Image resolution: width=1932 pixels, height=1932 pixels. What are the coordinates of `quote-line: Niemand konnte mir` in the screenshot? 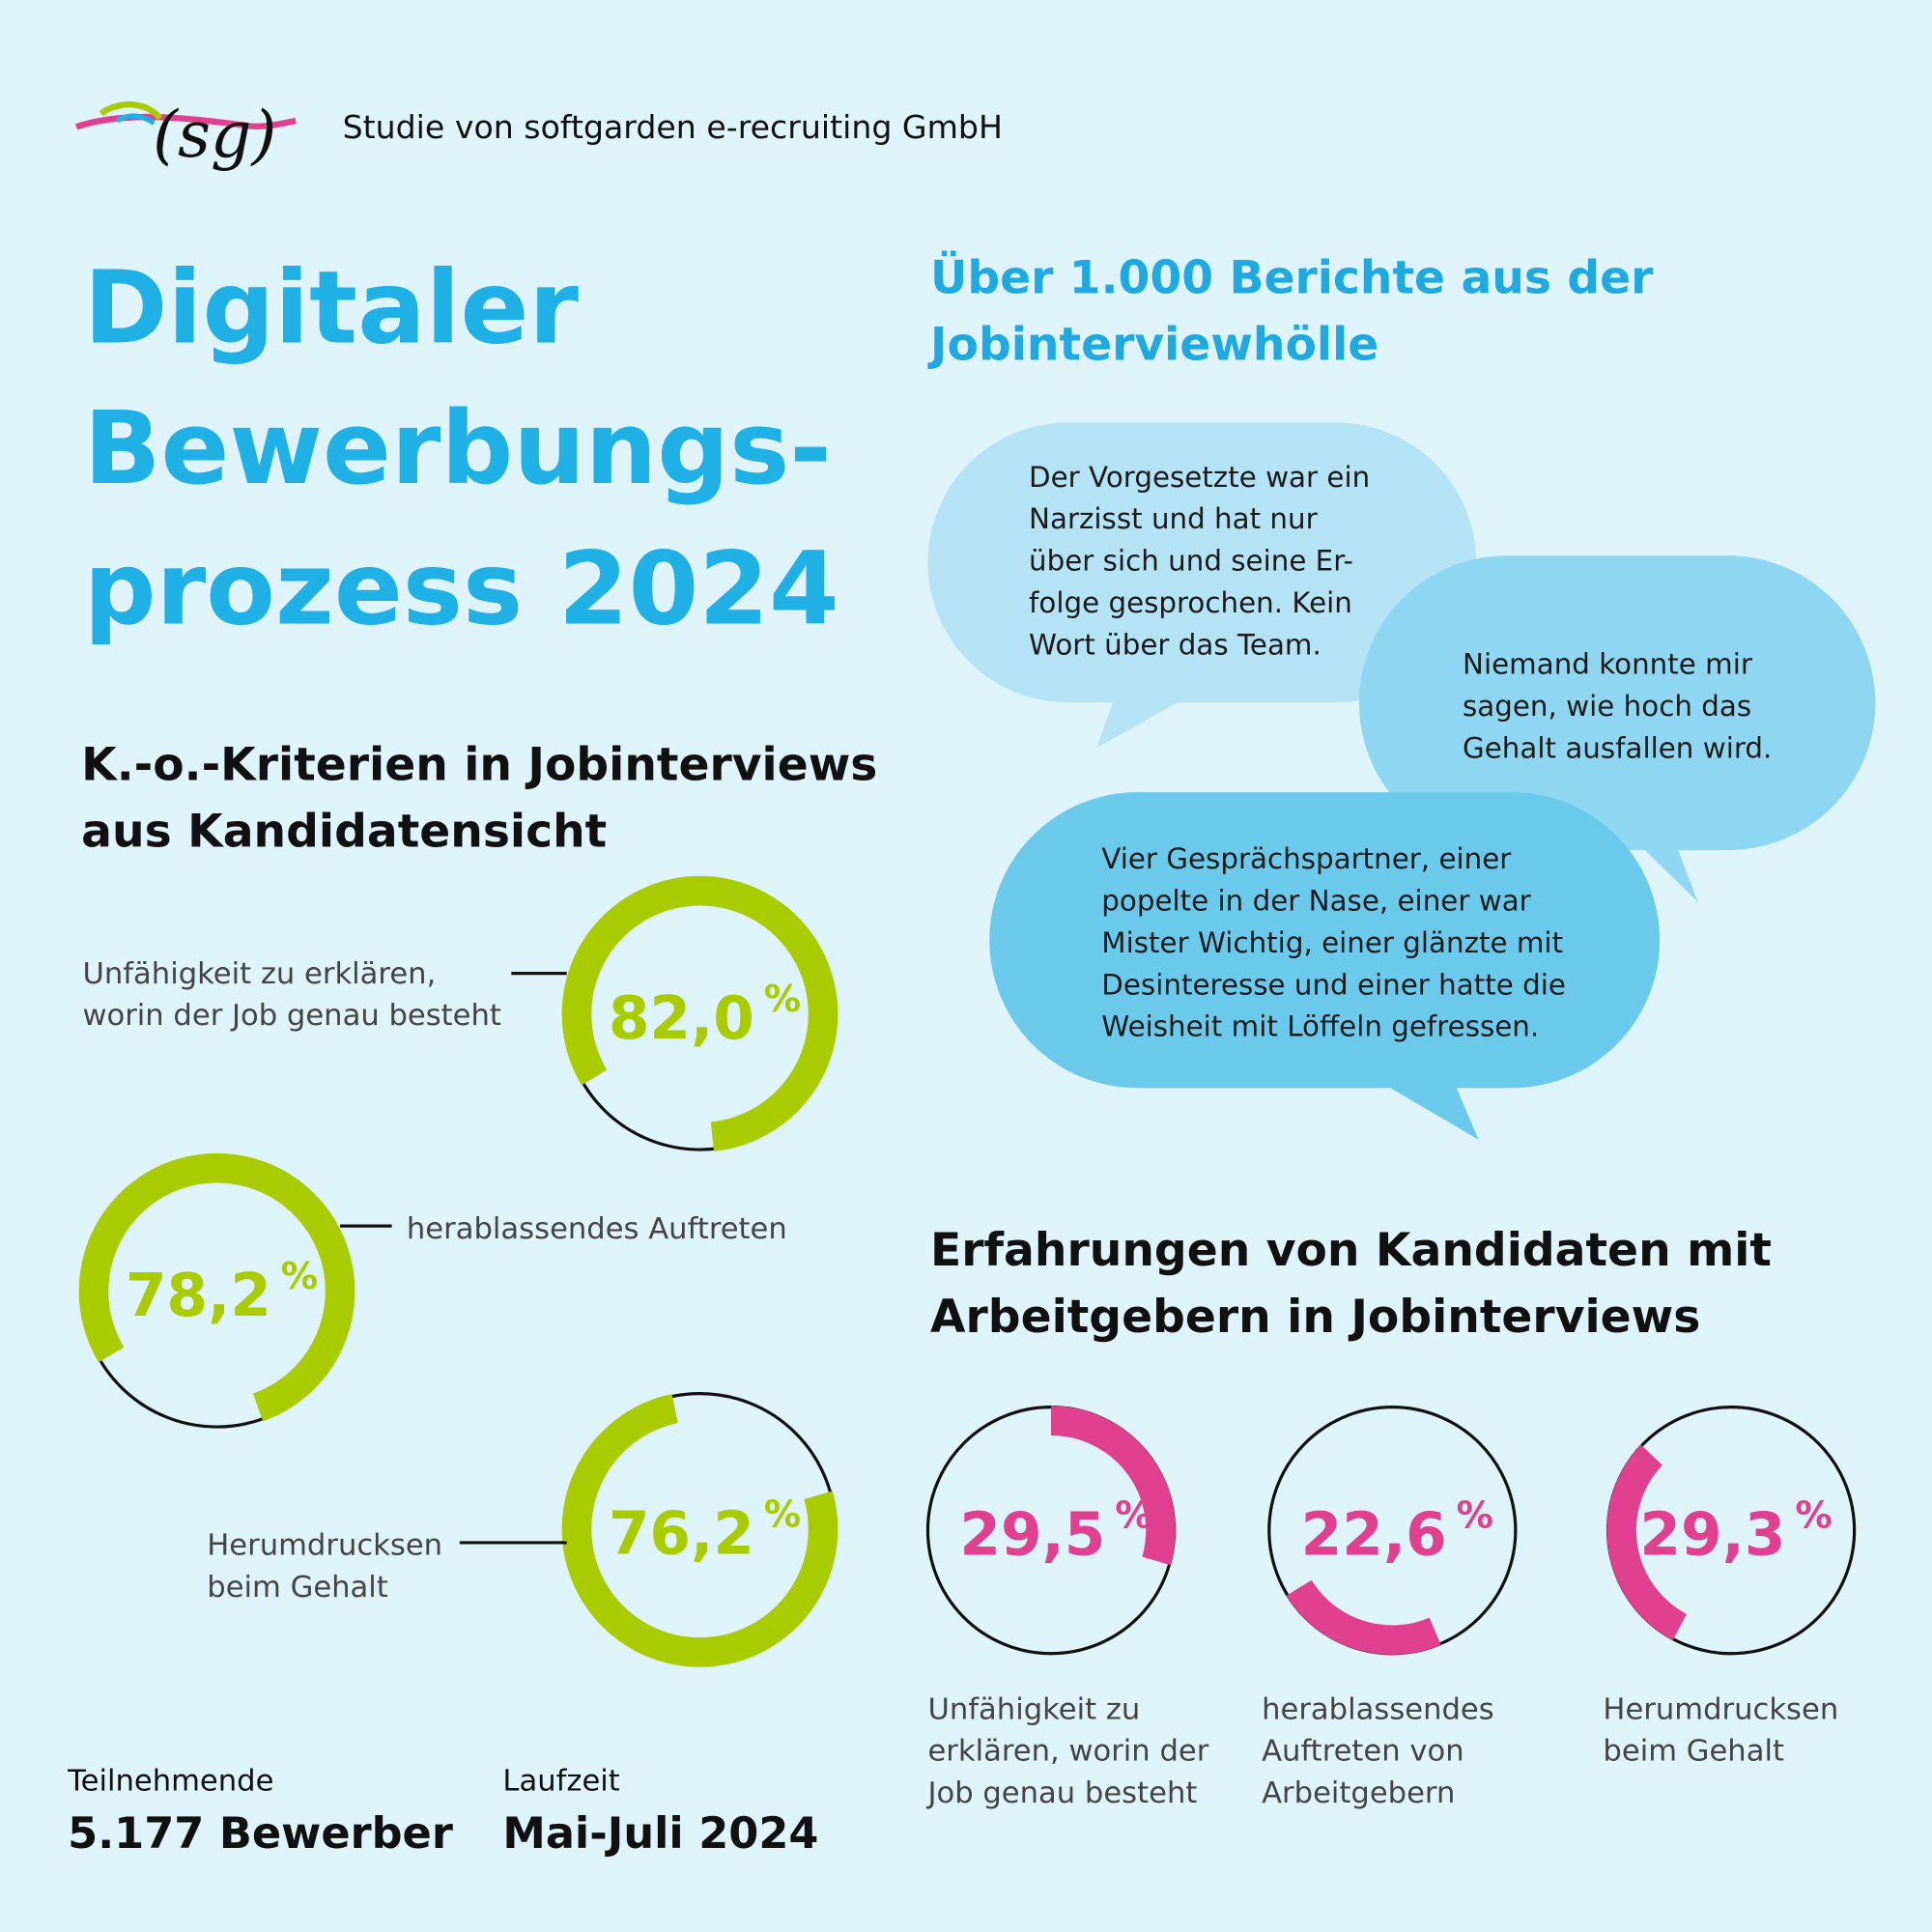 It's located at (1608, 664).